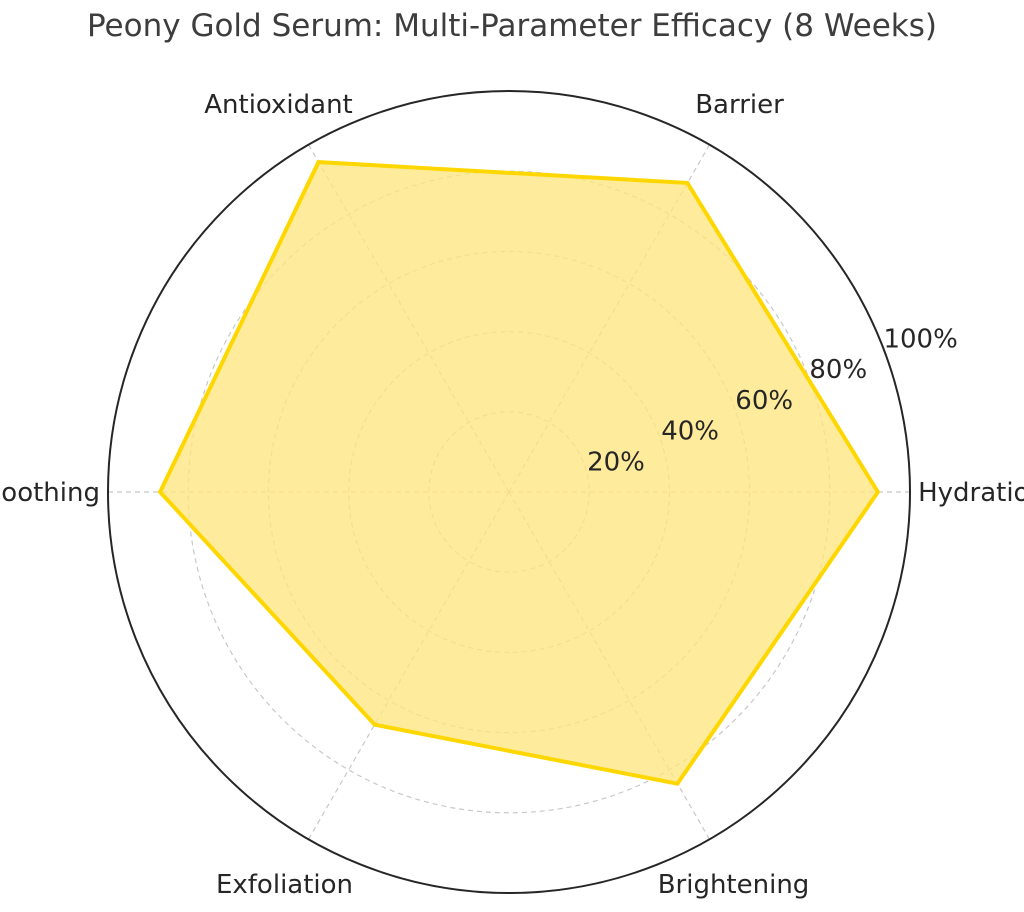 The height and width of the screenshot is (912, 1024). Describe the element at coordinates (616, 462) in the screenshot. I see `radial-tick-label-20: 20%` at that location.